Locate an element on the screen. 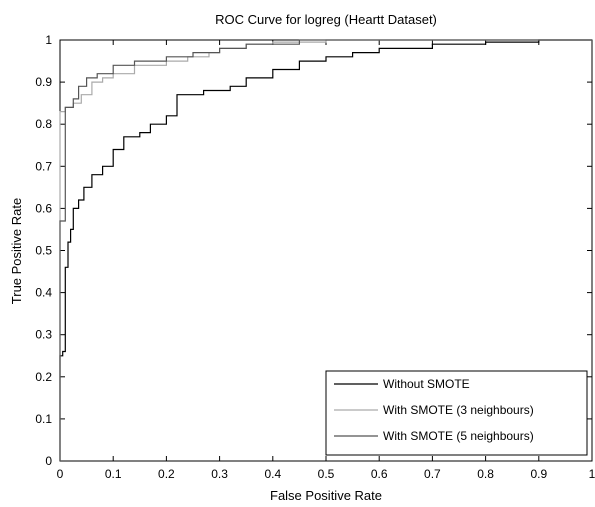 The image size is (595, 507). x-tick-label: 0.5 is located at coordinates (326, 474).